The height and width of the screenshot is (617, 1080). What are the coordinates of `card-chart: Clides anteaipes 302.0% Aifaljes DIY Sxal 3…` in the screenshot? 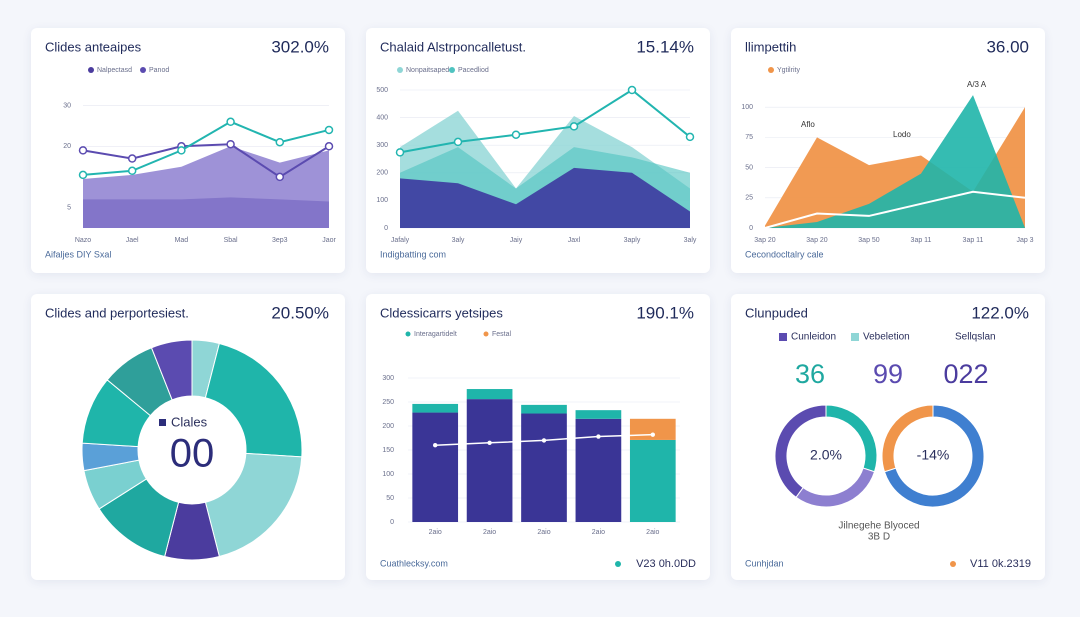 It's located at (190, 148).